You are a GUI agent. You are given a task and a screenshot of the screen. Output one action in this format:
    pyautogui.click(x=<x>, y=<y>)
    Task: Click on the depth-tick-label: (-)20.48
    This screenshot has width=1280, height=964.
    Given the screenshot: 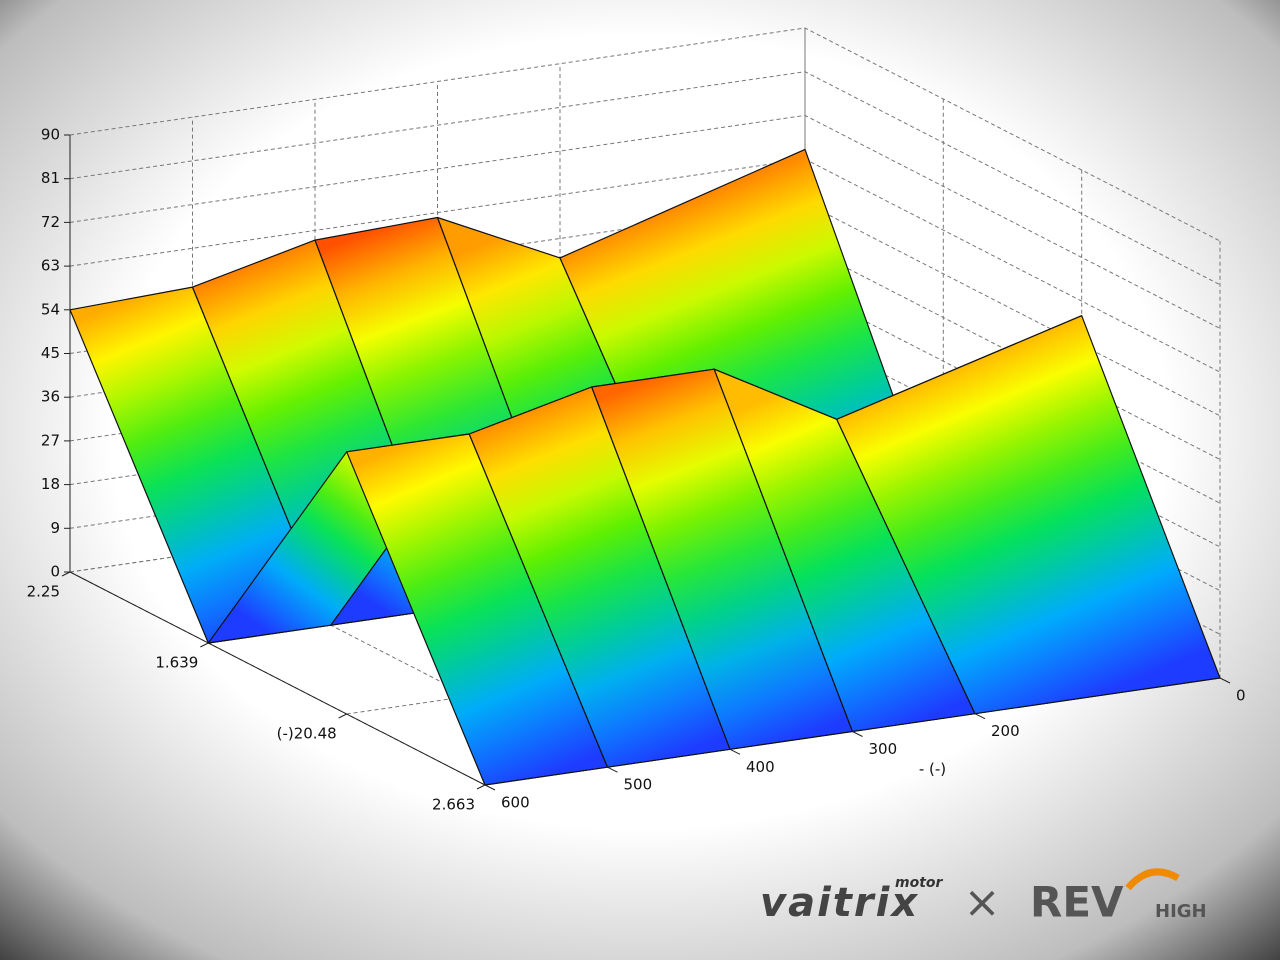 What is the action you would take?
    pyautogui.click(x=307, y=734)
    